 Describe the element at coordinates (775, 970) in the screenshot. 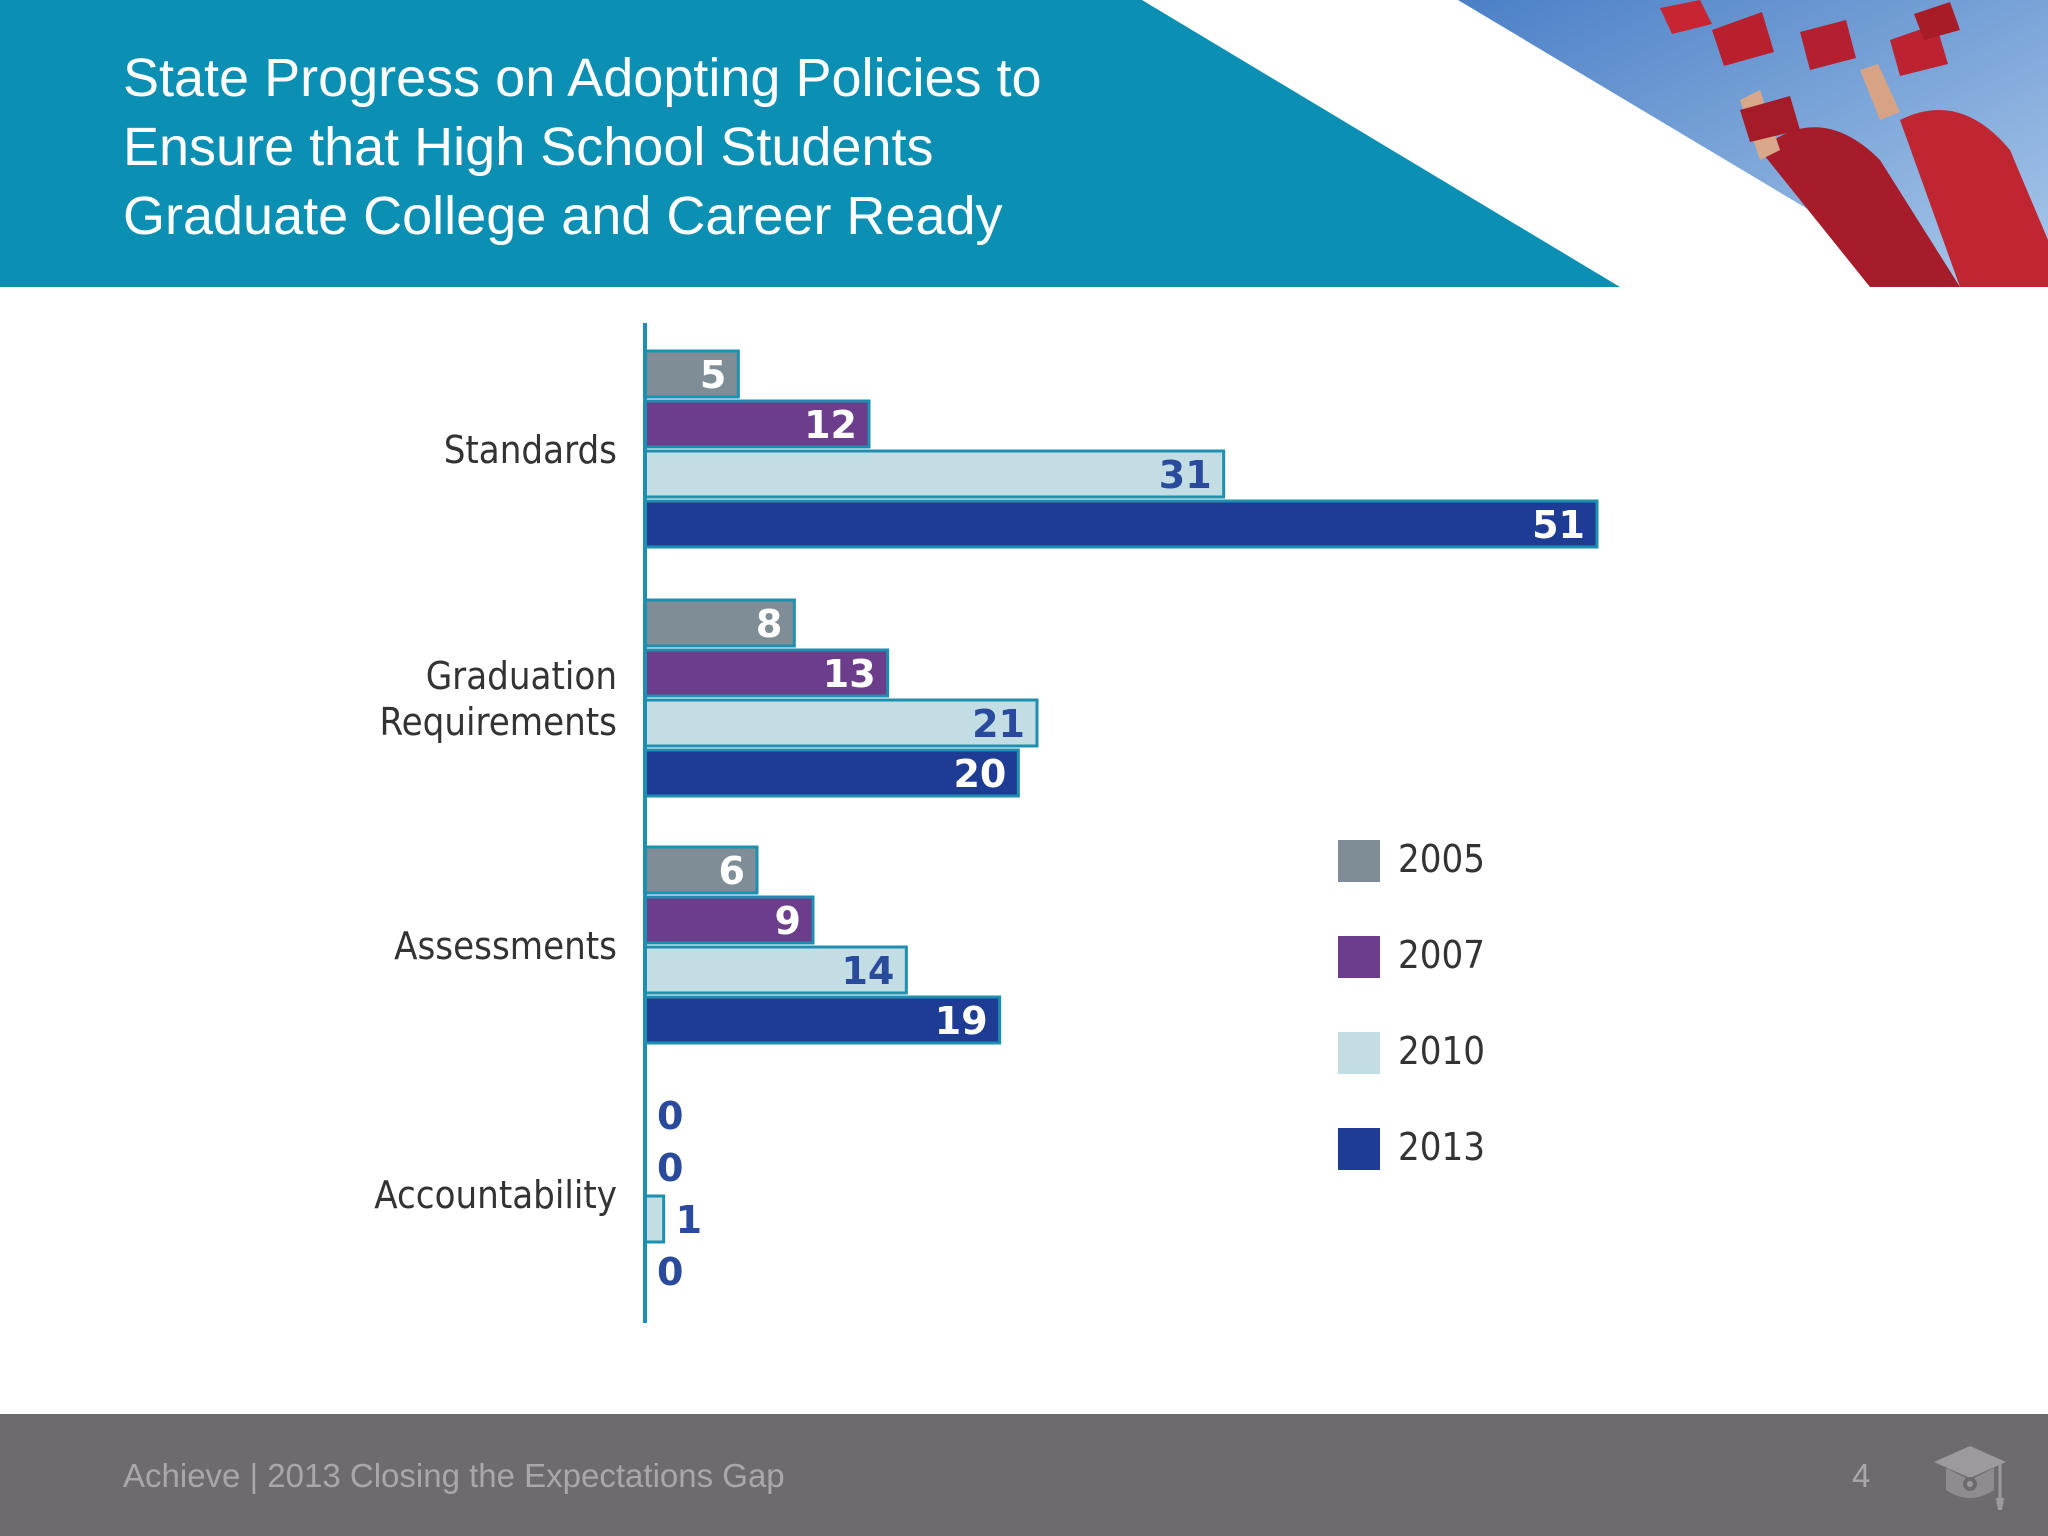

I see `bar-2010-assessments` at that location.